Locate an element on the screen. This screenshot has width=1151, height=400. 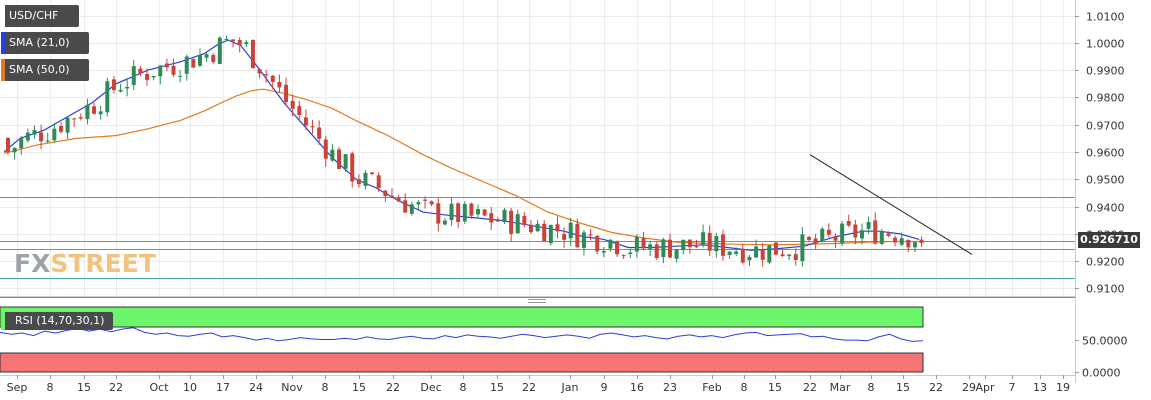
logo-street: STREET is located at coordinates (103, 263).